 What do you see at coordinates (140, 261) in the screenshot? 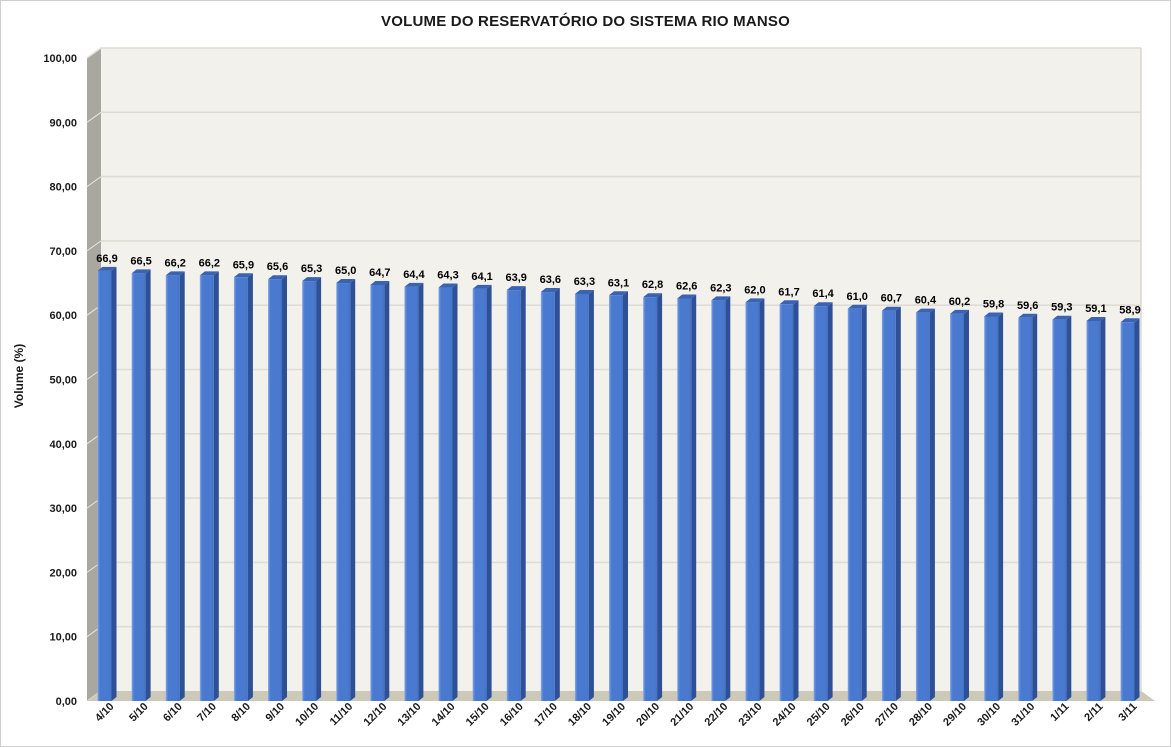
I see `bar-value-label: 66,5` at bounding box center [140, 261].